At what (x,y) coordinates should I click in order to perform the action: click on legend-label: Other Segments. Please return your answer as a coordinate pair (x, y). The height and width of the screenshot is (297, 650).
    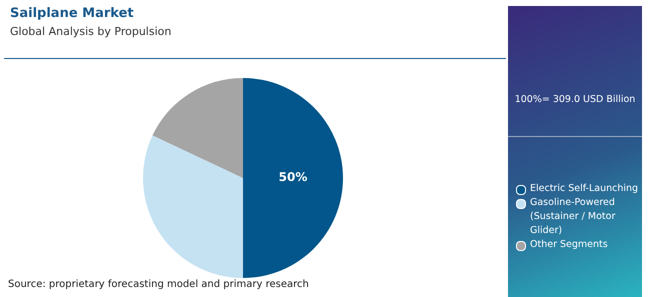
    Looking at the image, I should click on (569, 245).